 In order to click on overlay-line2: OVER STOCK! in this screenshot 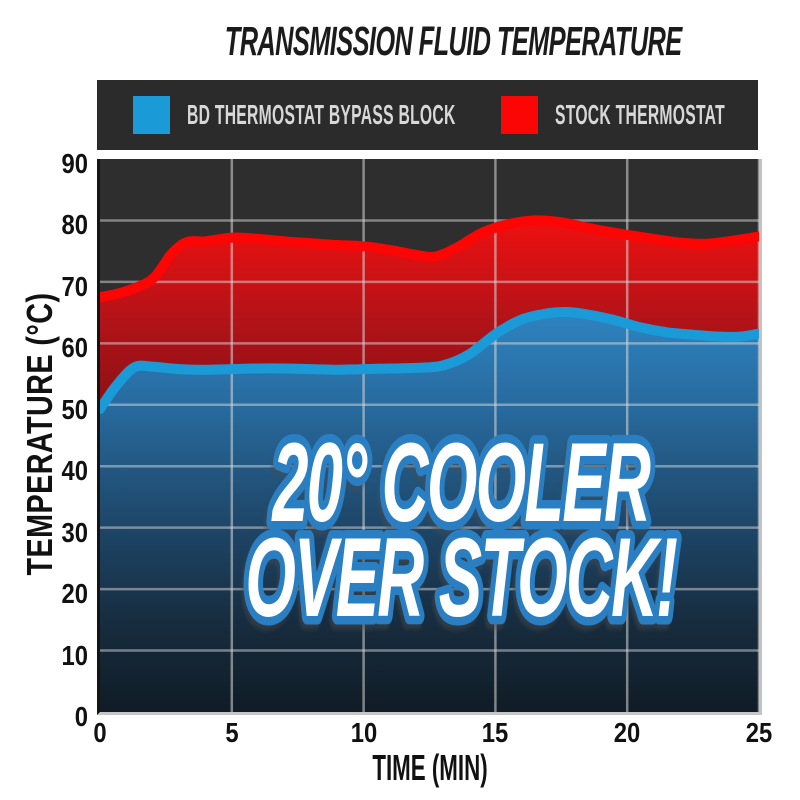, I will do `click(460, 578)`.